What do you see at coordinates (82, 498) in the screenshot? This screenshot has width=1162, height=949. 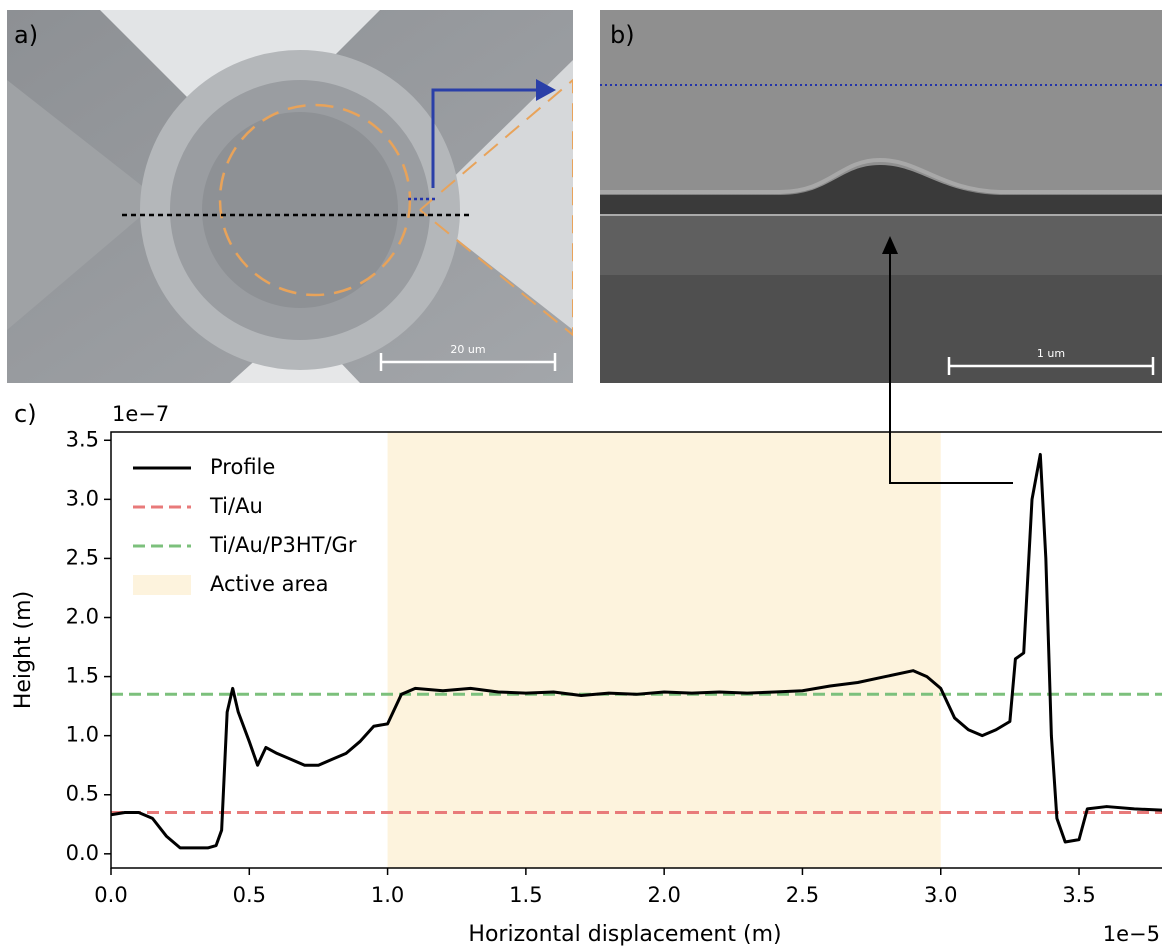 I see `y-tick-label: 3.0` at bounding box center [82, 498].